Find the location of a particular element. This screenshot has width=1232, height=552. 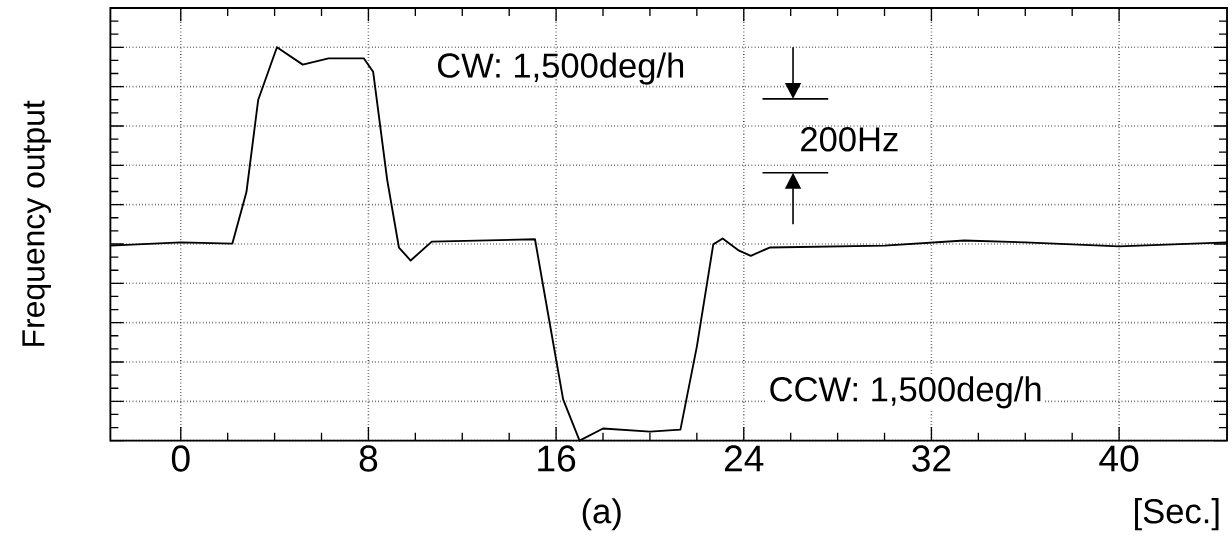

annotation: CCW: 1,500deg/h is located at coordinates (905, 392).